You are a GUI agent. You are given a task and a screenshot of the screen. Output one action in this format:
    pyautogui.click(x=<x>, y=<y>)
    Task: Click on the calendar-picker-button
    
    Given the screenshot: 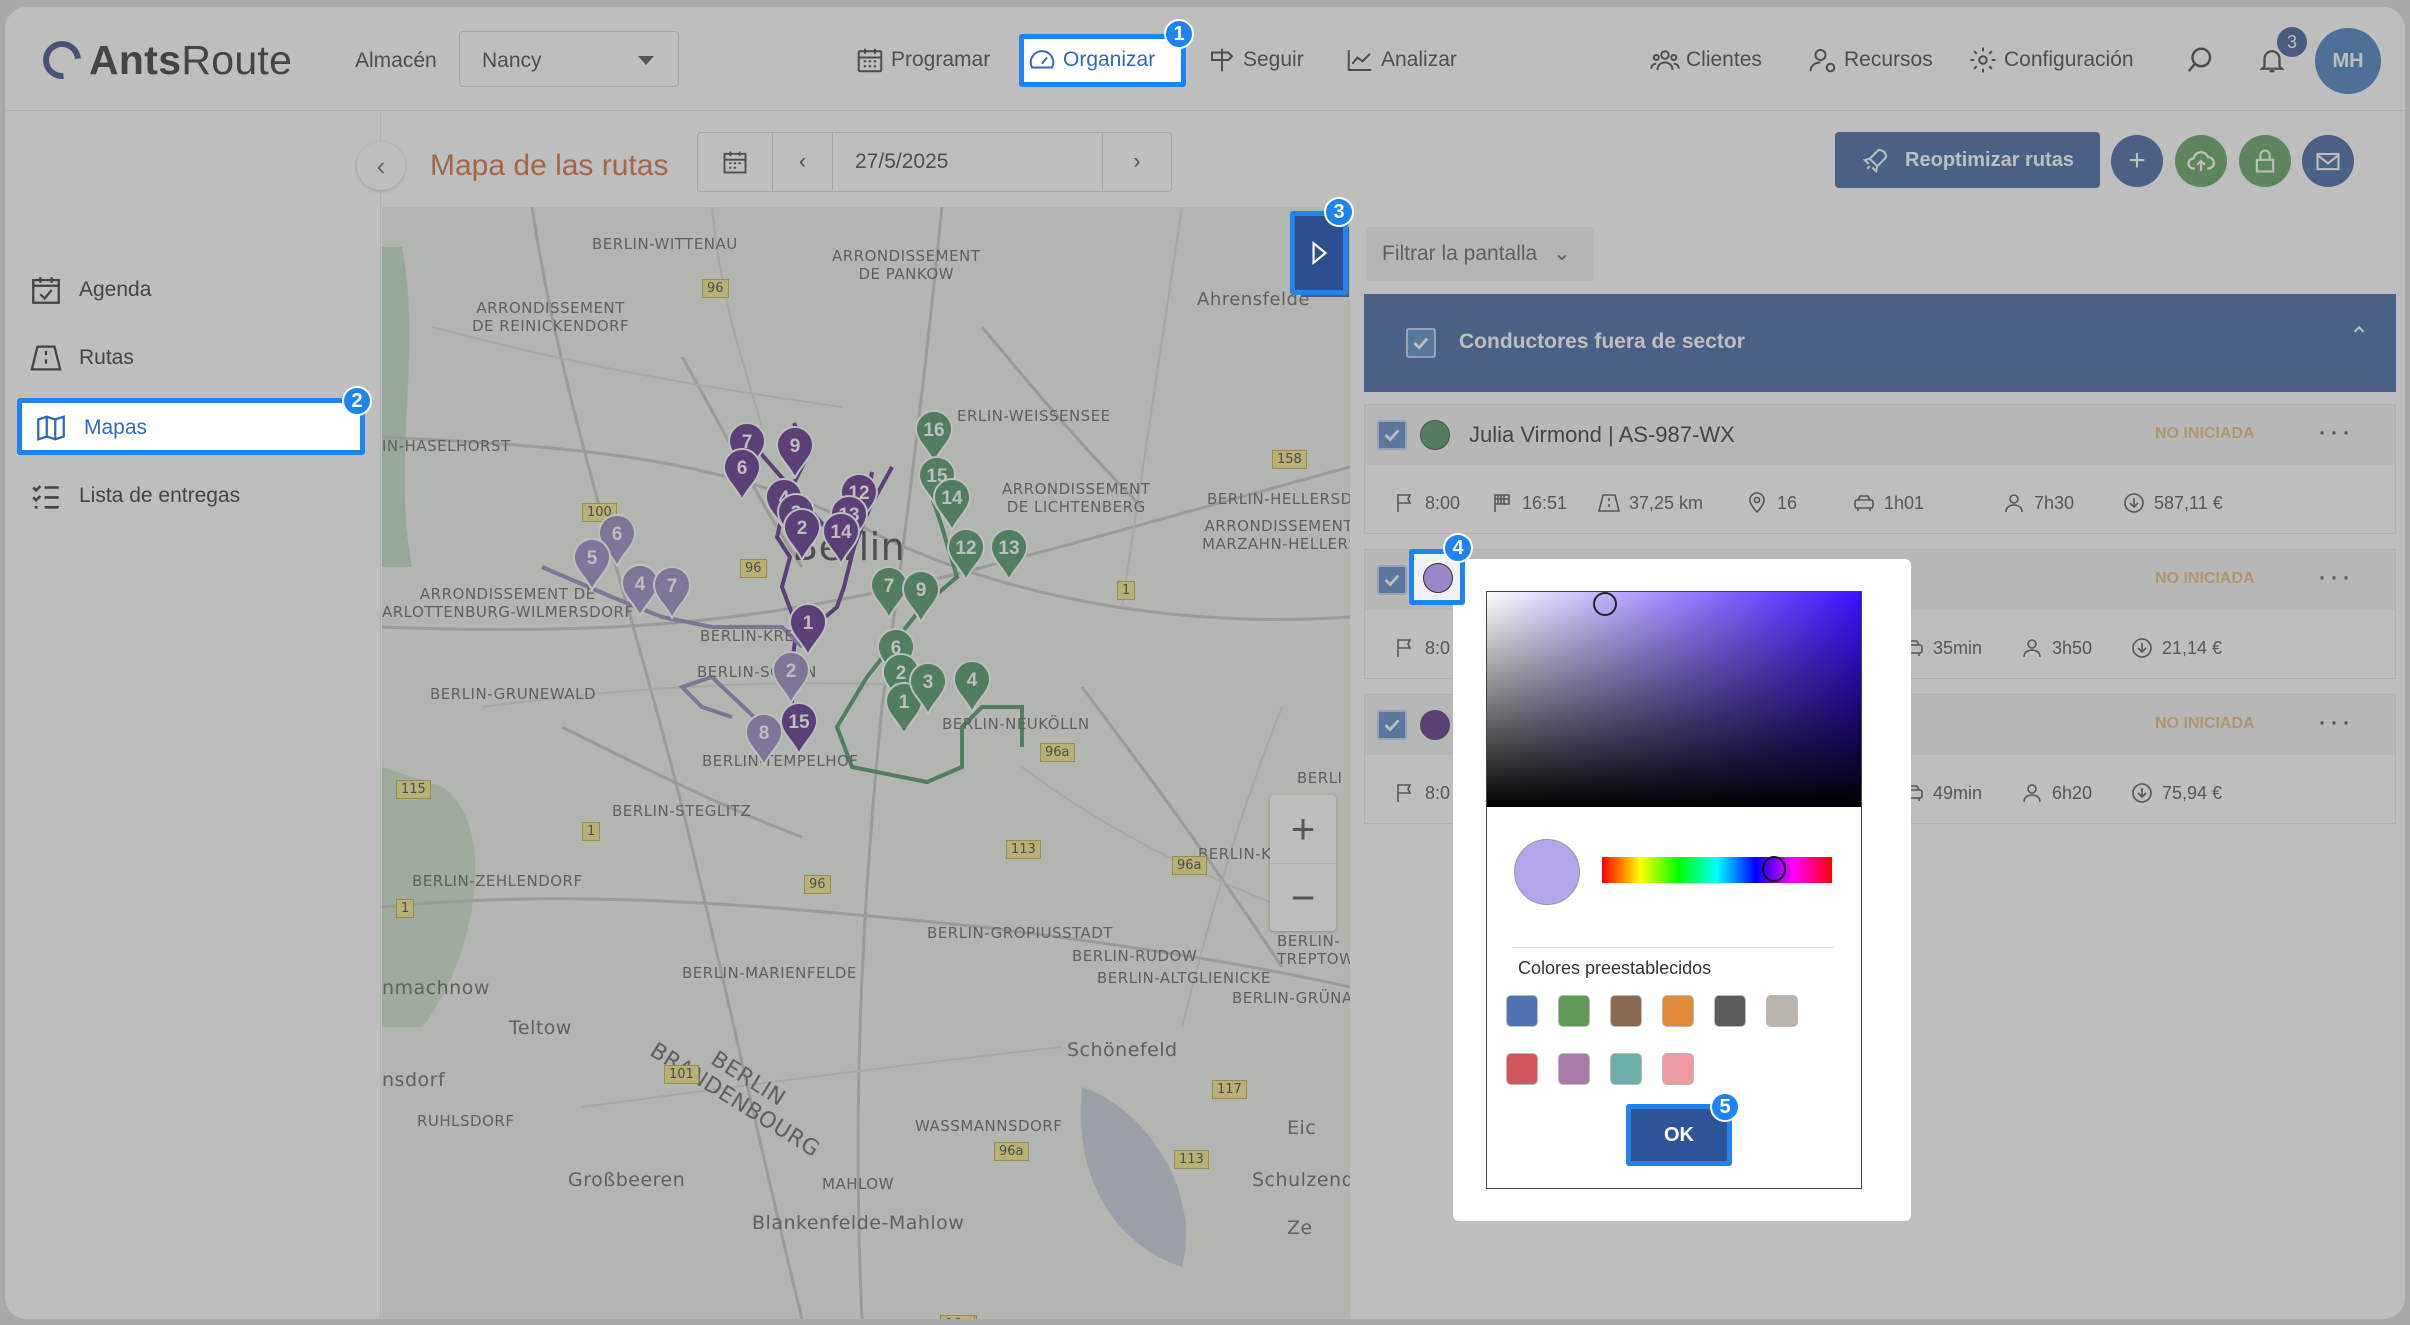 What is the action you would take?
    pyautogui.click(x=735, y=161)
    